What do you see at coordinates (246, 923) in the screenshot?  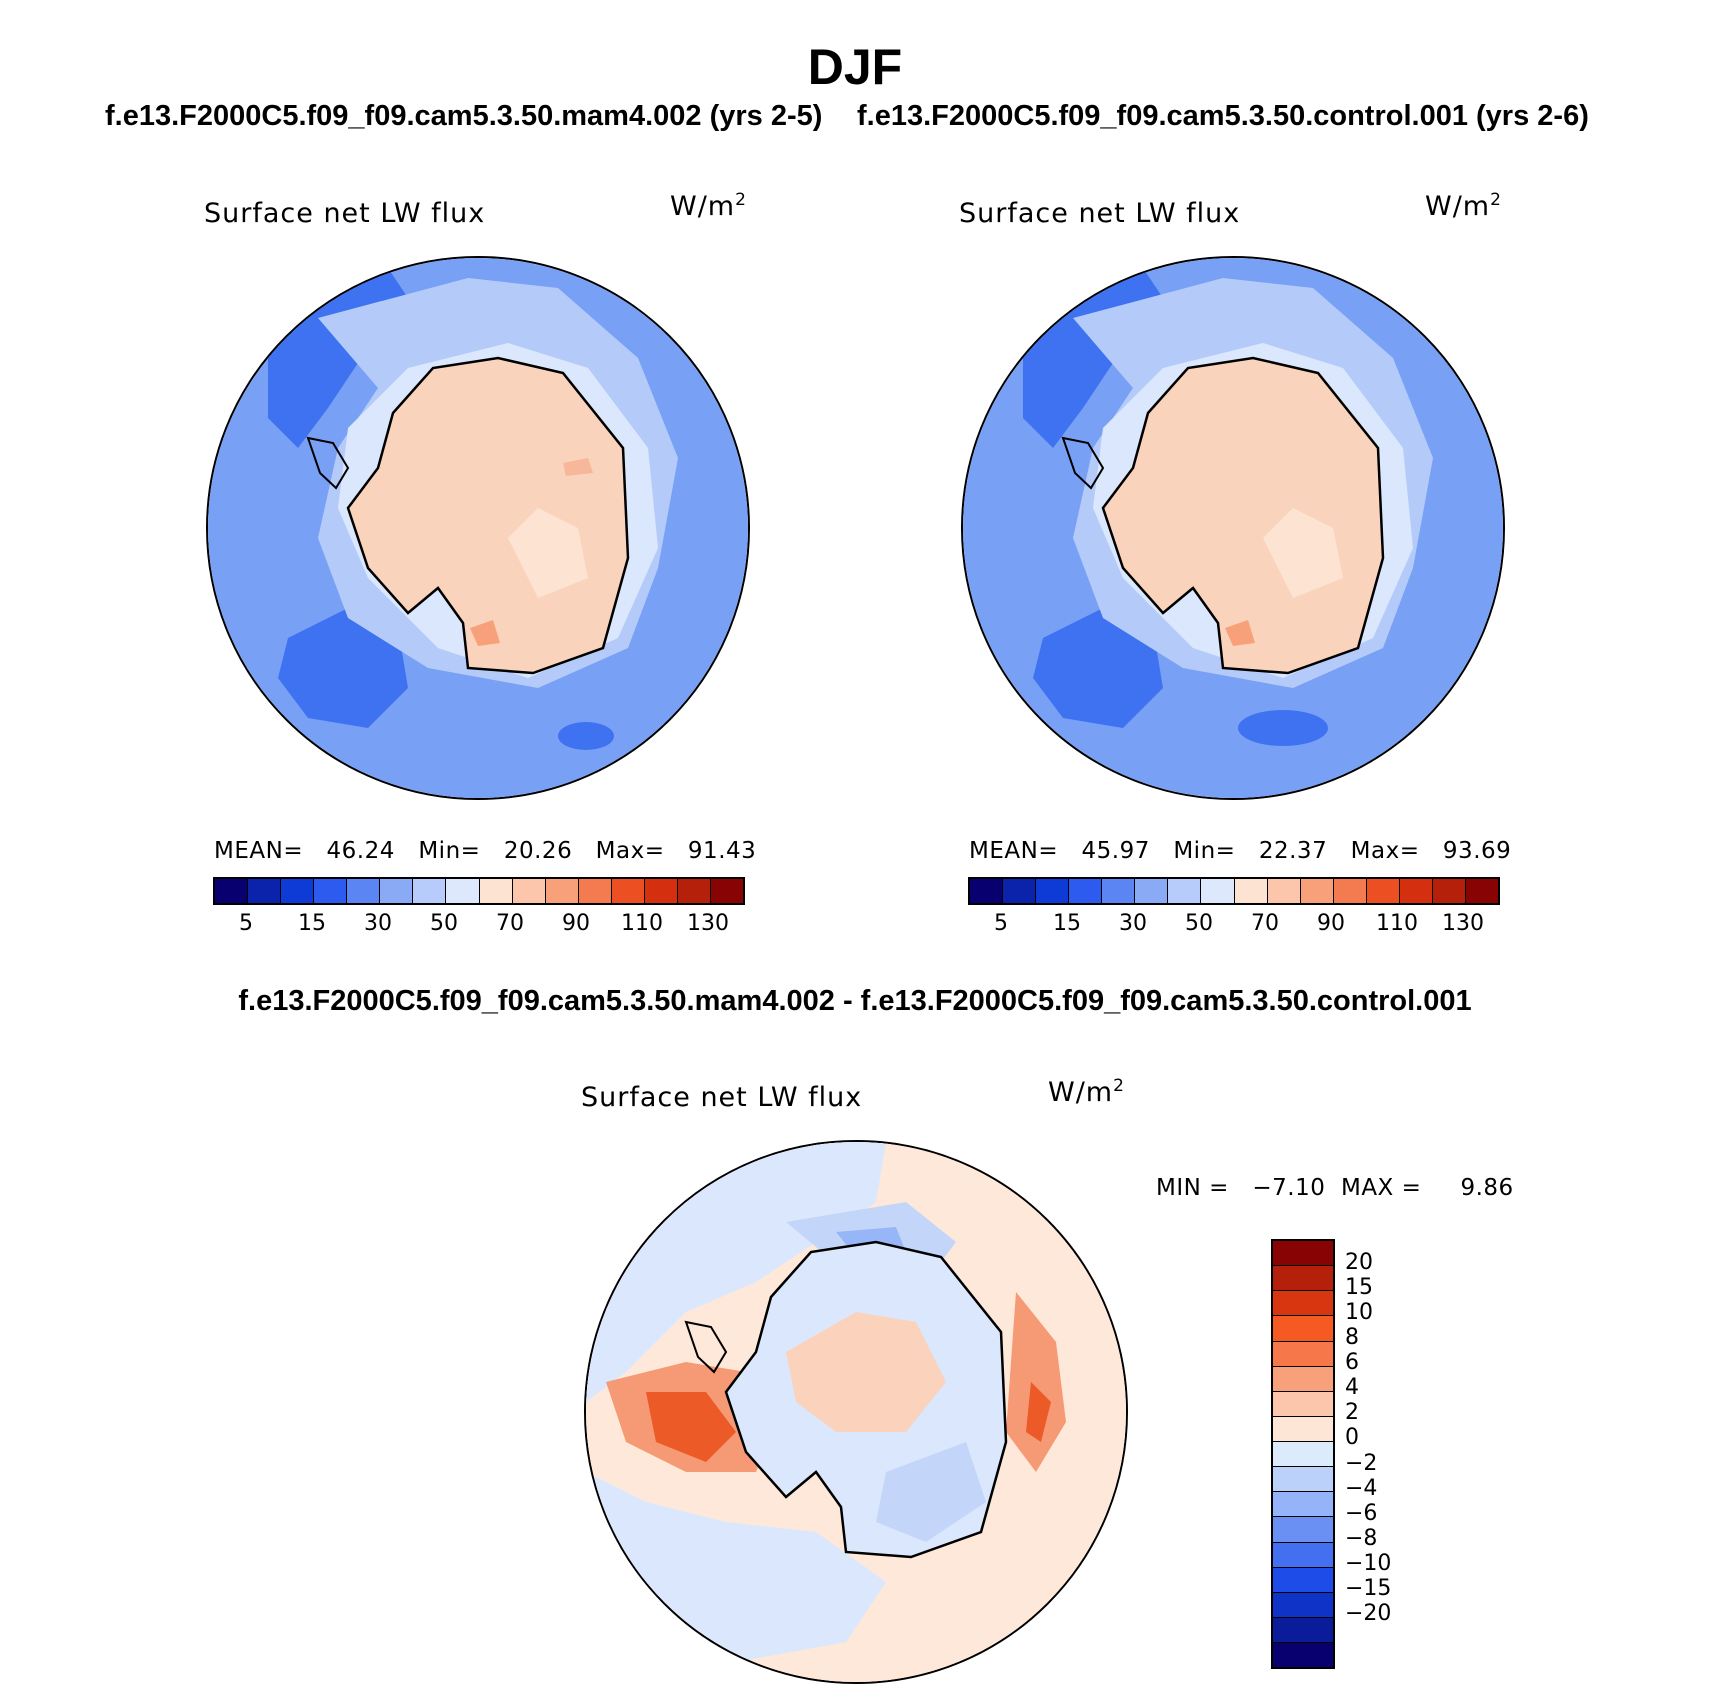 I see `colorbar-mam4-tick-label: 5` at bounding box center [246, 923].